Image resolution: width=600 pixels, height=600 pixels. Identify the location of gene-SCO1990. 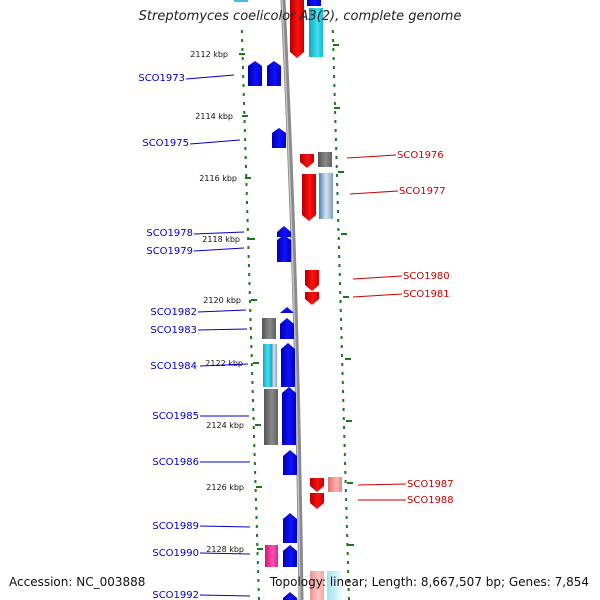
(290, 556).